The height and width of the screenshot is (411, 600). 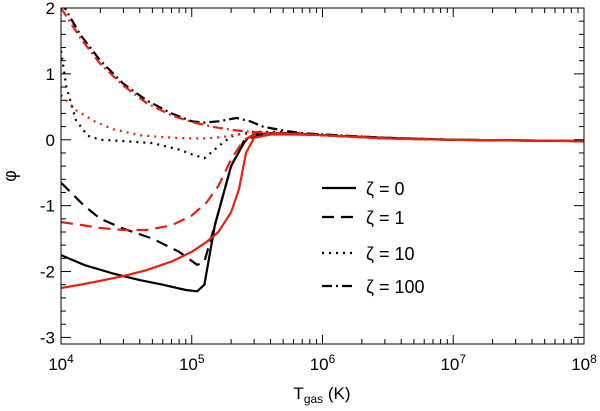 What do you see at coordinates (47, 206) in the screenshot?
I see `y-tick-label: -1` at bounding box center [47, 206].